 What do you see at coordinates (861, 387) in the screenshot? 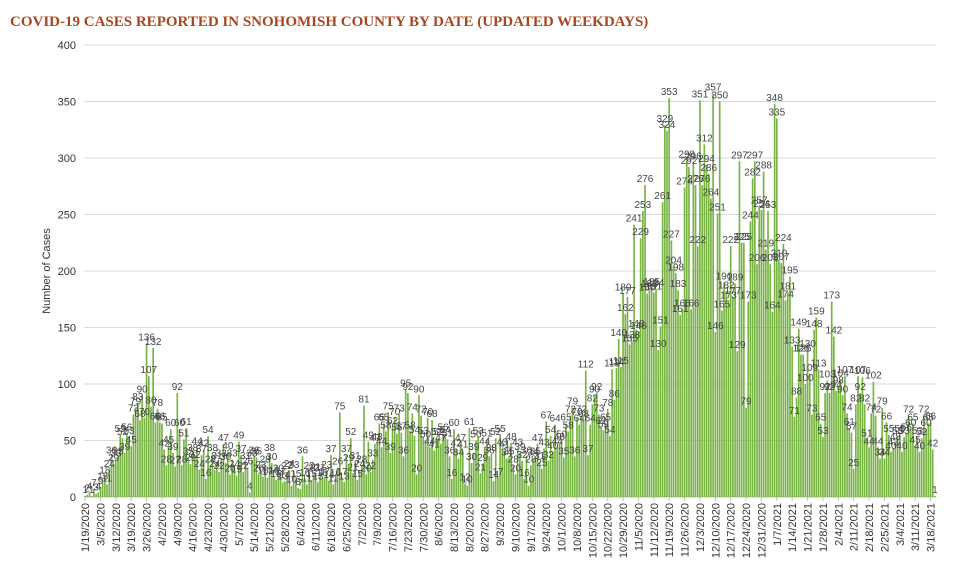
I see `data-label: 92` at bounding box center [861, 387].